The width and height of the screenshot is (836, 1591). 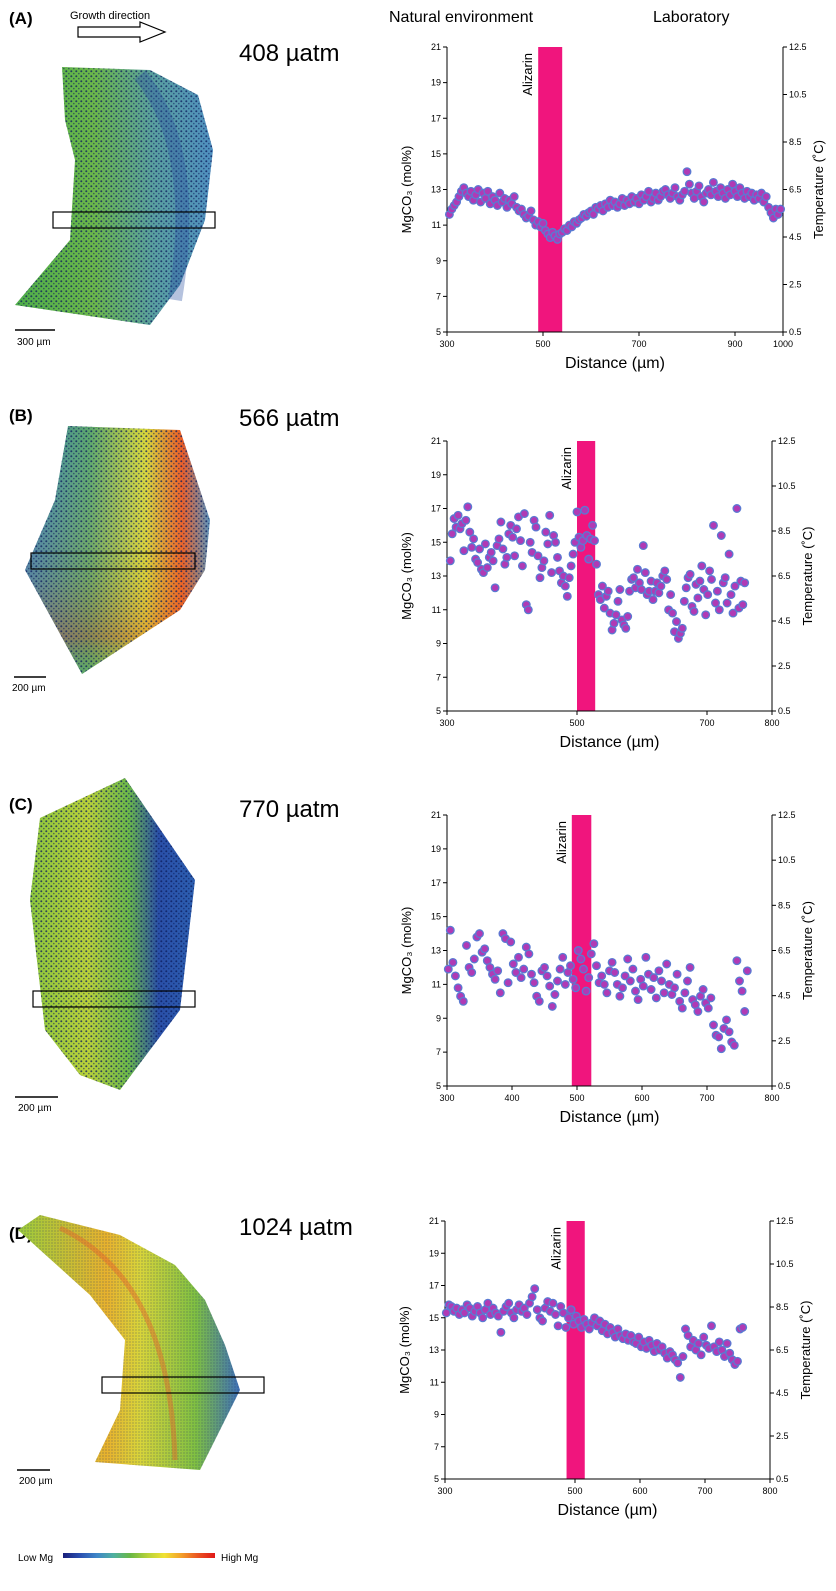 What do you see at coordinates (615, 363) in the screenshot?
I see `x-axis-label: Distance (µm)` at bounding box center [615, 363].